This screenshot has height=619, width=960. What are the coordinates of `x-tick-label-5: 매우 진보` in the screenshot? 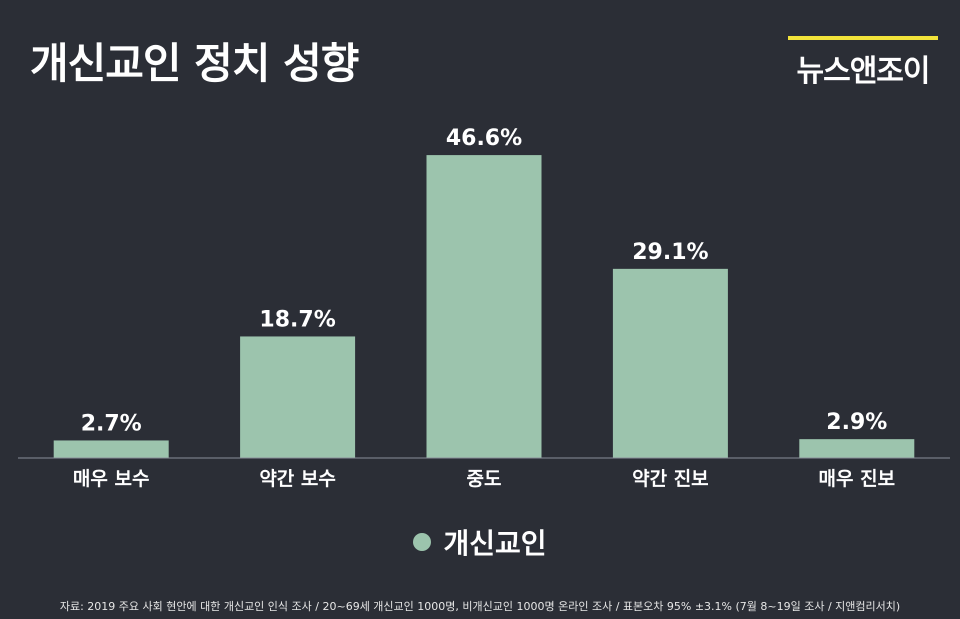 It's located at (857, 479).